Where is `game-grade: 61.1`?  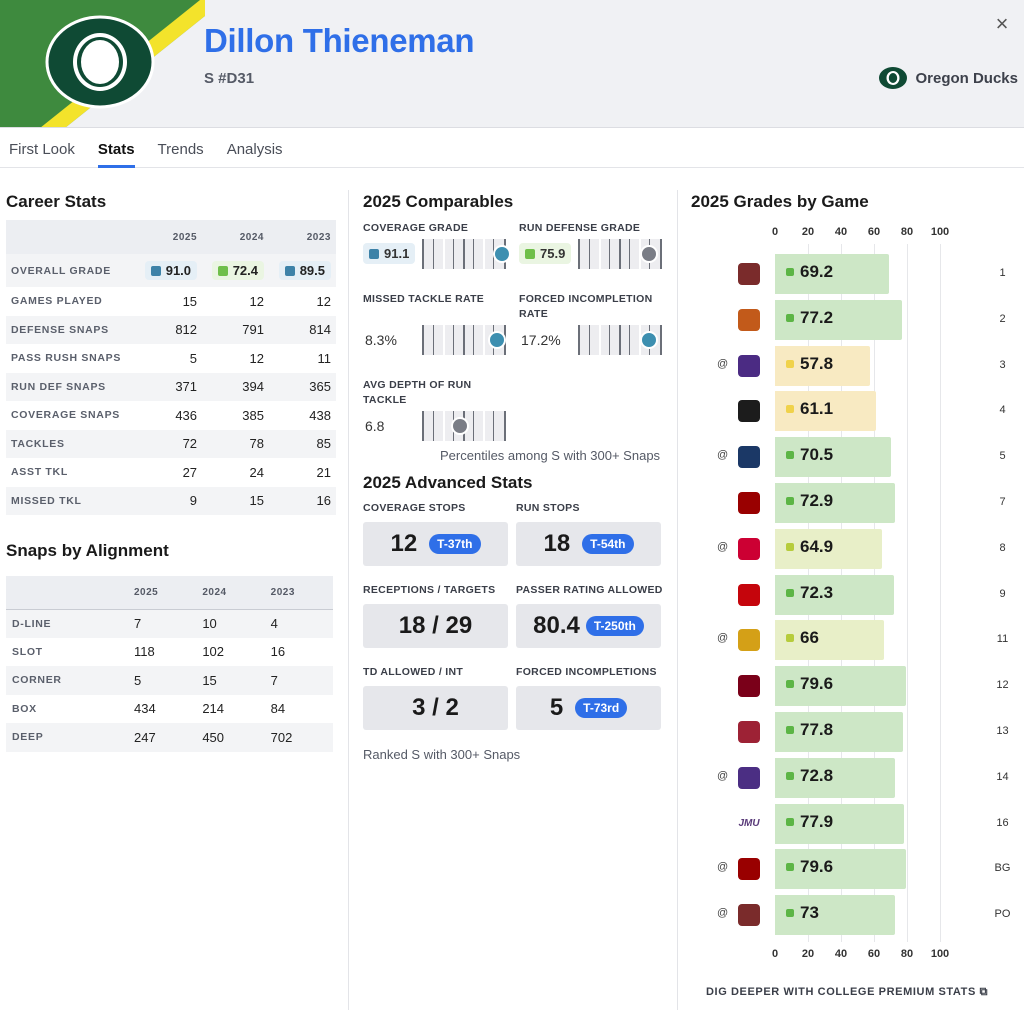 game-grade: 61.1 is located at coordinates (809, 409).